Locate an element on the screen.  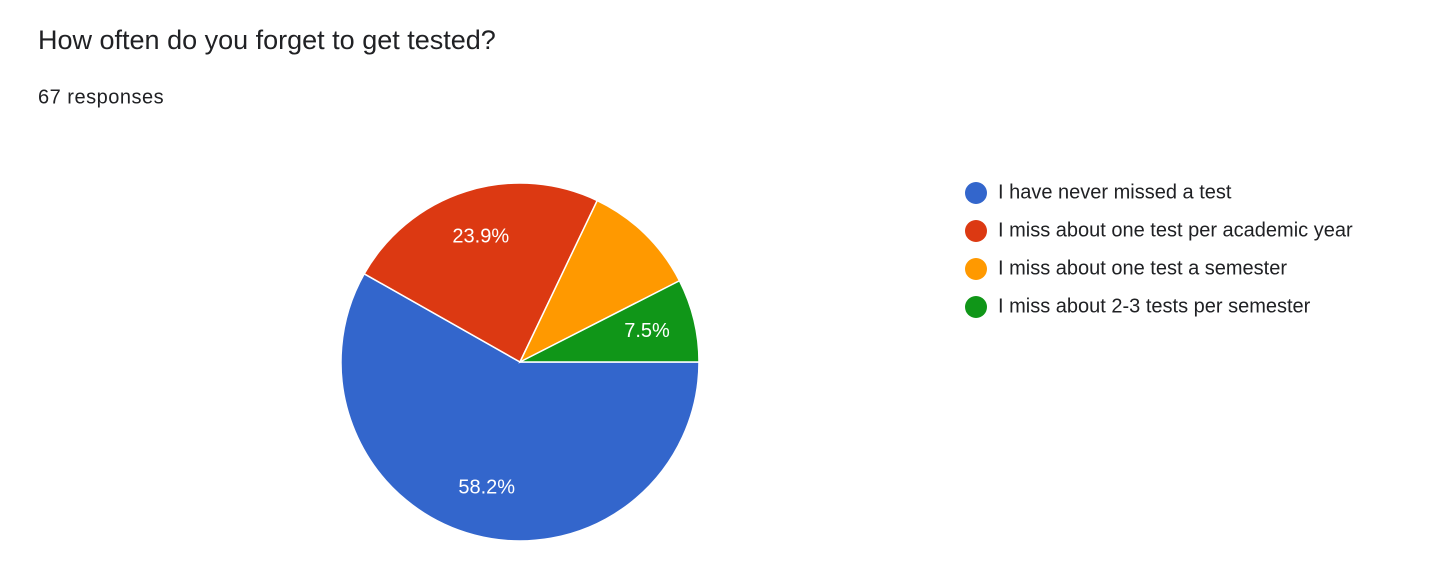
legend-label: I have never missed a test is located at coordinates (1115, 192).